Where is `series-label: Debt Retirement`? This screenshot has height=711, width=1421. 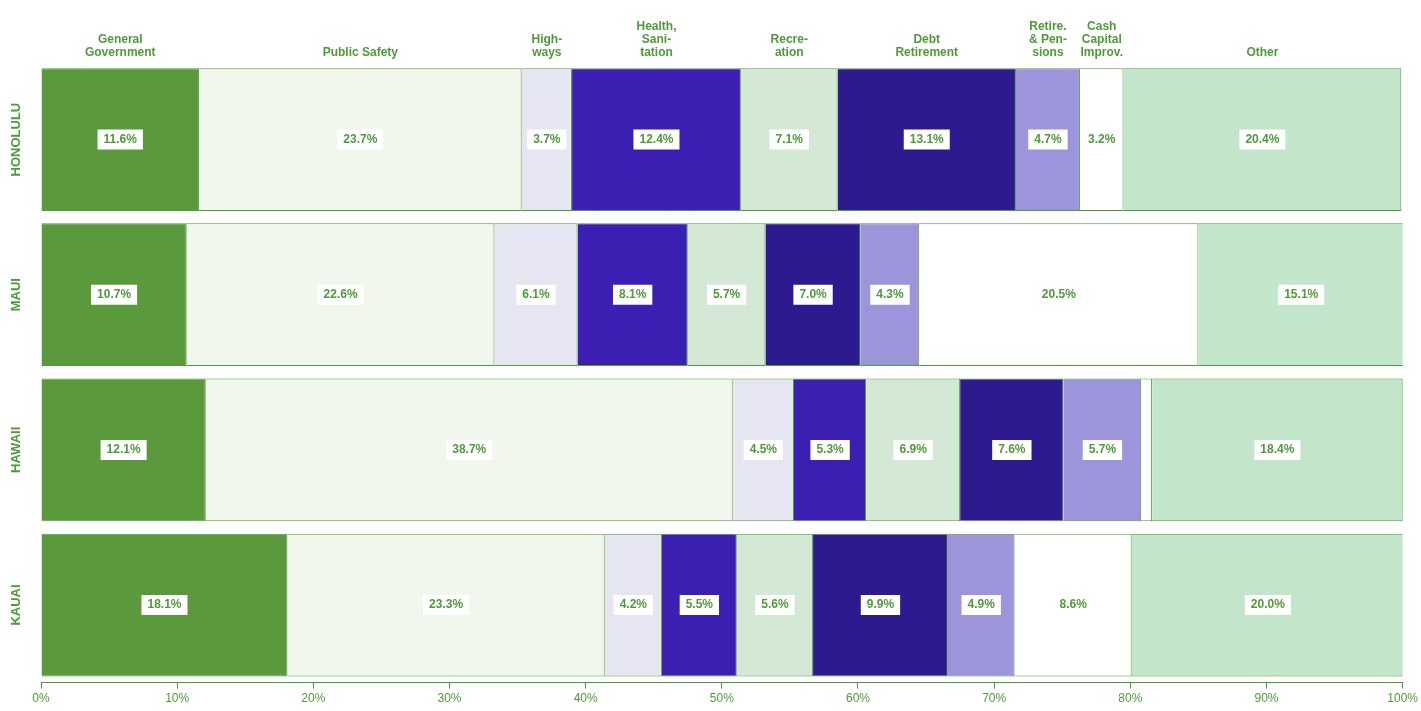
series-label: Debt Retirement is located at coordinates (927, 45).